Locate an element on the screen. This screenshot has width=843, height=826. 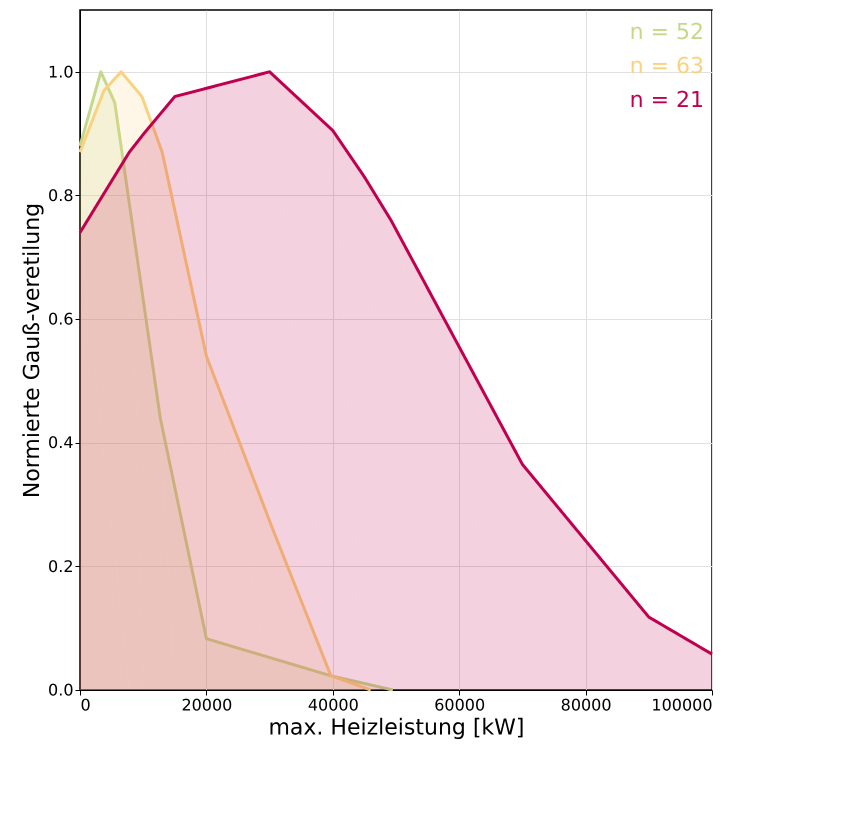
x-tick-label: 20000 is located at coordinates (206, 705).